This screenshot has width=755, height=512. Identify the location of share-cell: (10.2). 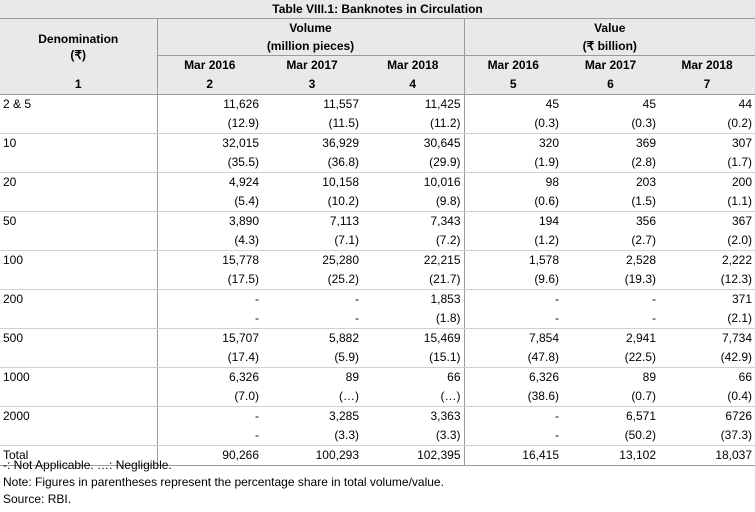
(312, 202).